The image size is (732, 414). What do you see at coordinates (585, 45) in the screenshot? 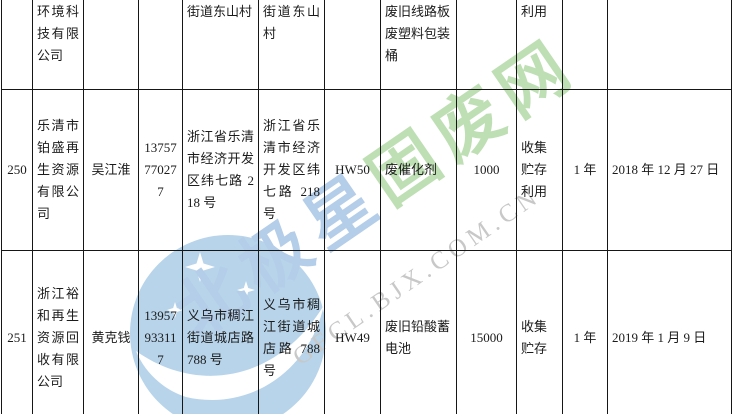
I see `cell-license-term` at bounding box center [585, 45].